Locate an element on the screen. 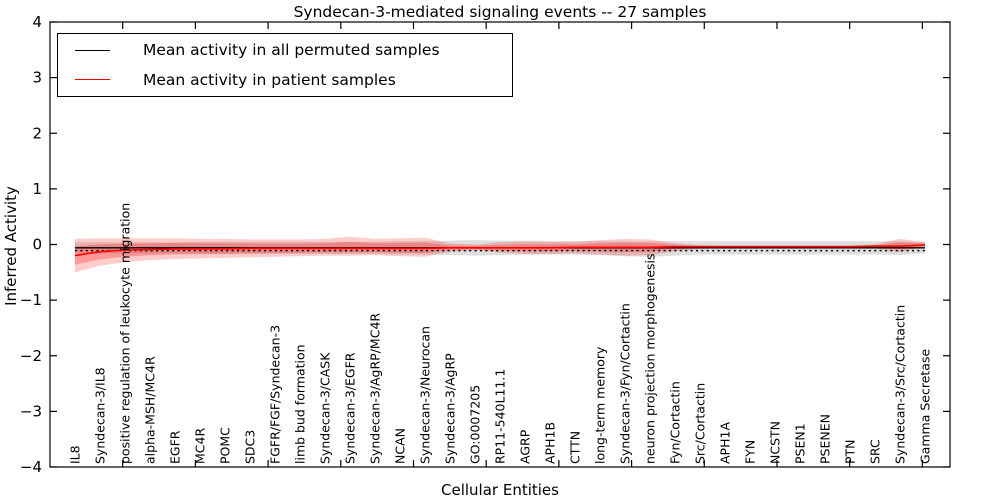 This screenshot has width=1000, height=500. x-entity-label: CTTN is located at coordinates (575, 447).